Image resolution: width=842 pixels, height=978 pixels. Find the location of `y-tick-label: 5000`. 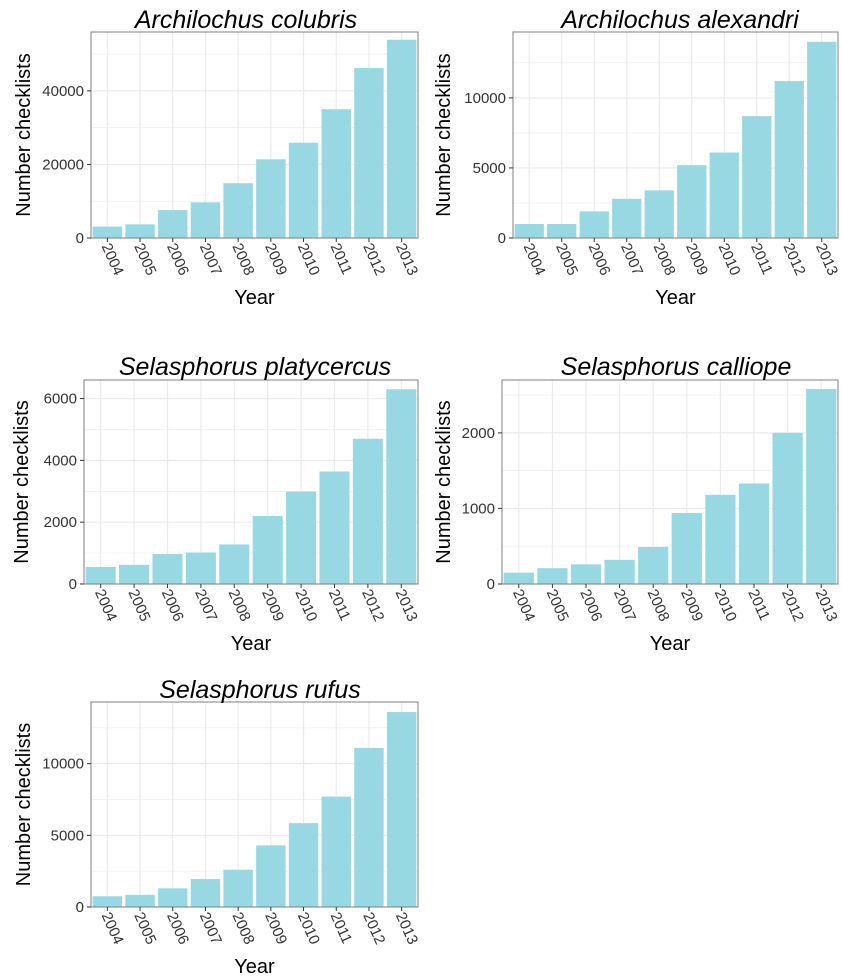

y-tick-label: 5000 is located at coordinates (489, 168).